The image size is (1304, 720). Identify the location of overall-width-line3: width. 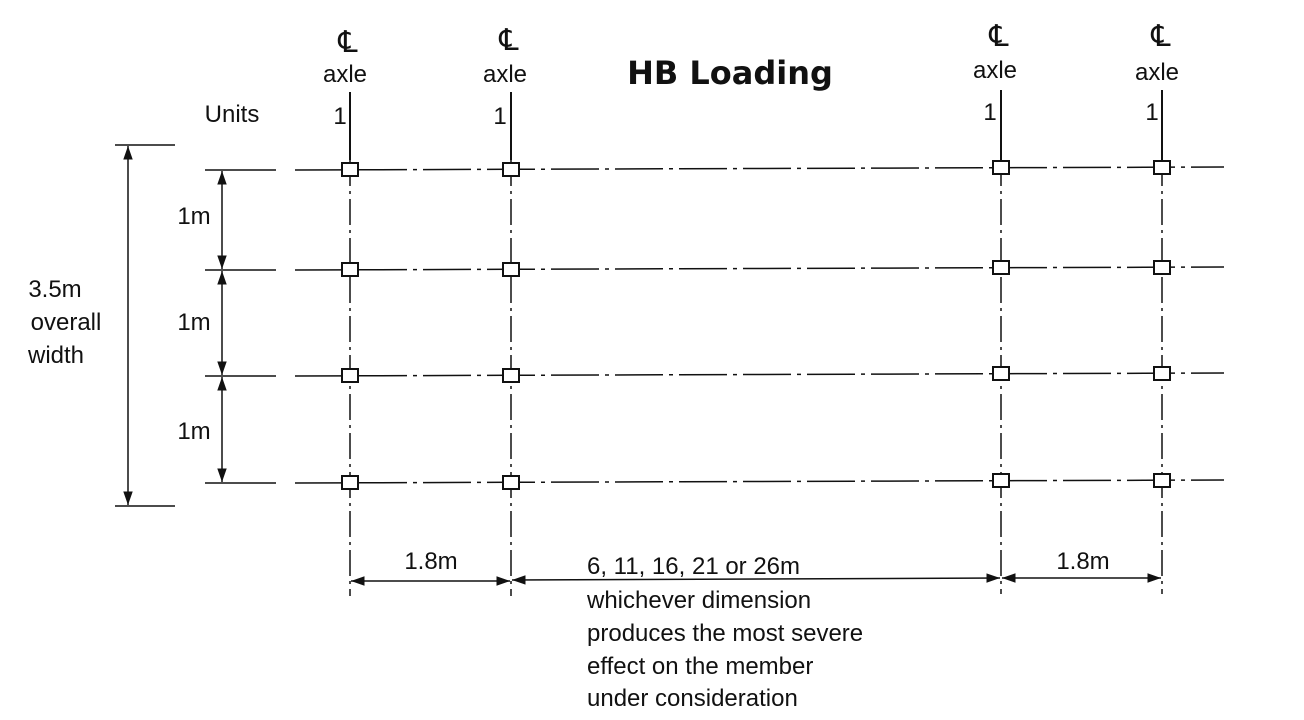
(55, 355).